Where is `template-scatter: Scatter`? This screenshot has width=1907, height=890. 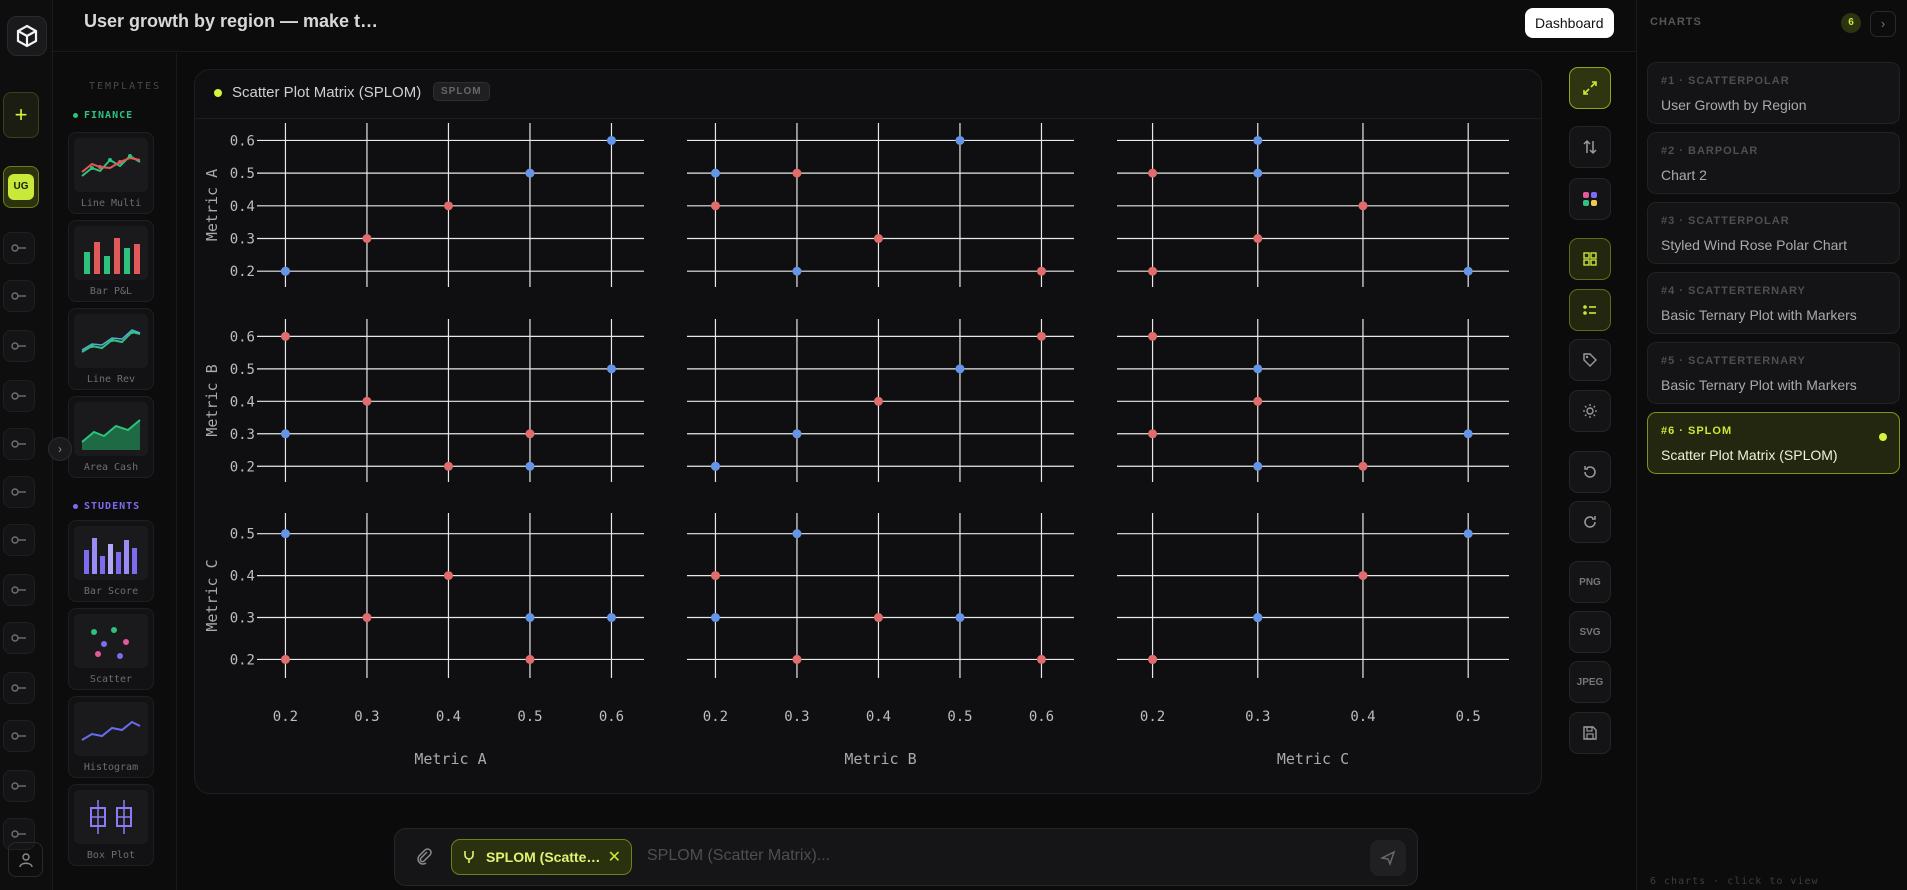
template-scatter: Scatter is located at coordinates (111, 649).